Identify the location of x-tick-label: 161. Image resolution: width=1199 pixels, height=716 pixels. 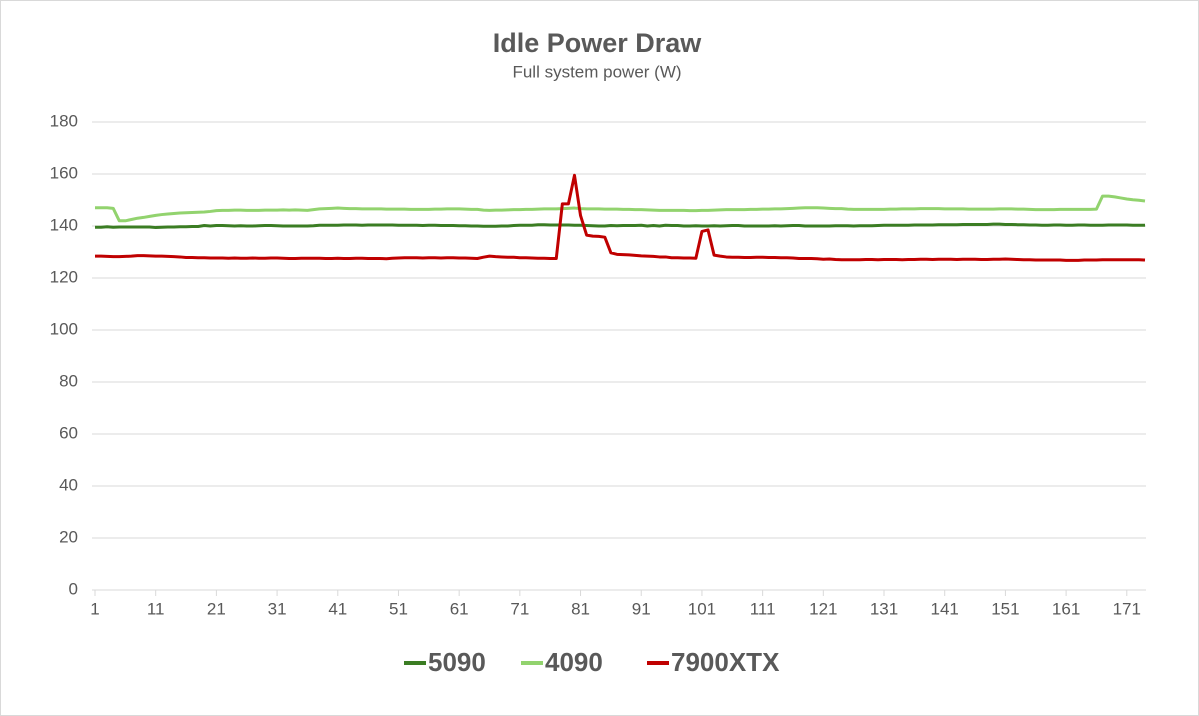
(1066, 608).